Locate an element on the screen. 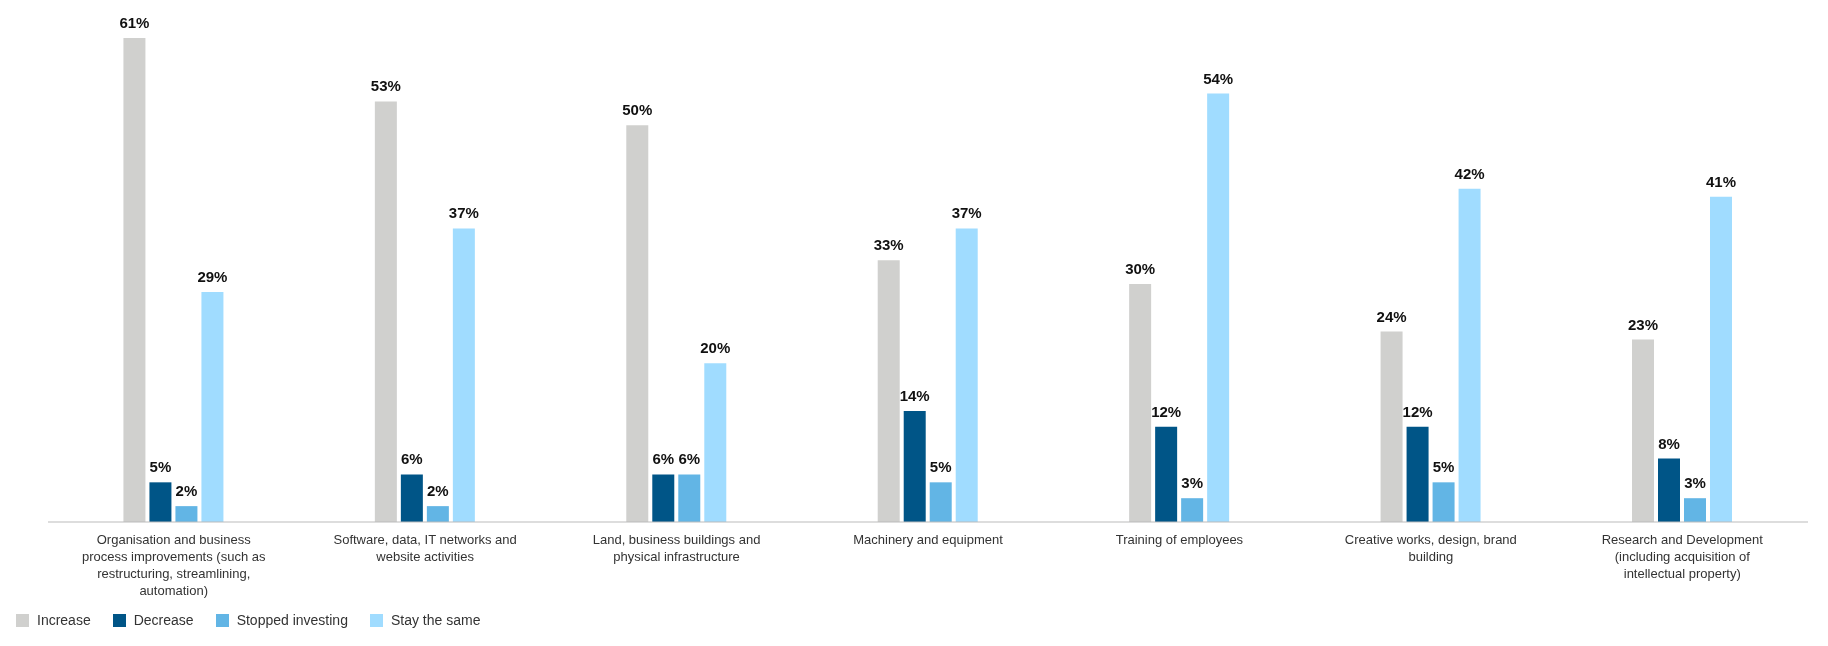  data-label: 50% is located at coordinates (637, 110).